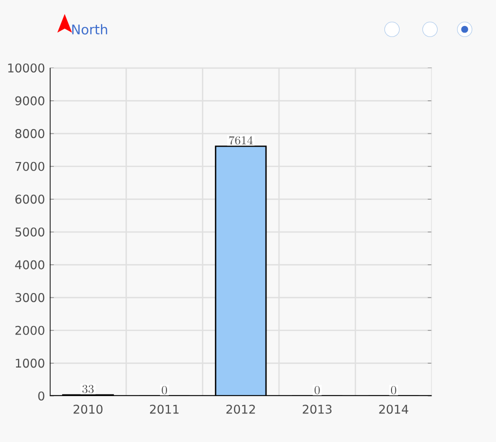  What do you see at coordinates (88, 389) in the screenshot?
I see `data-label: 33` at bounding box center [88, 389].